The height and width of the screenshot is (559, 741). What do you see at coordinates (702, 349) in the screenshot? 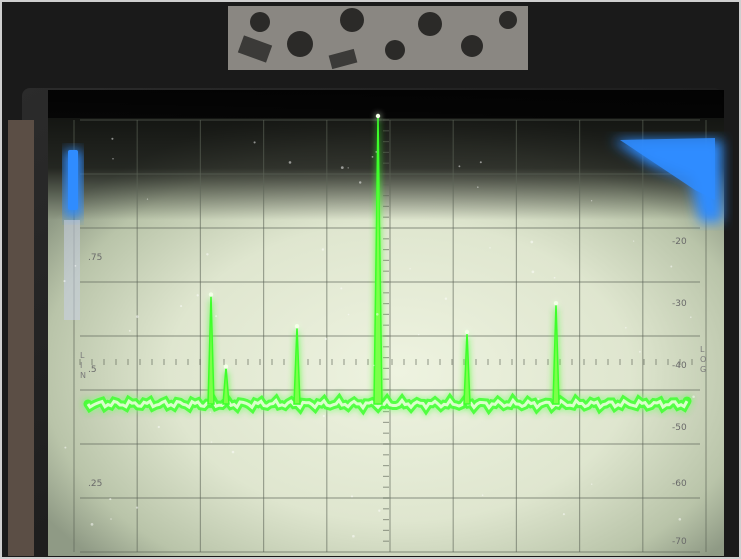
I see `right-axis-letter: L` at bounding box center [702, 349].